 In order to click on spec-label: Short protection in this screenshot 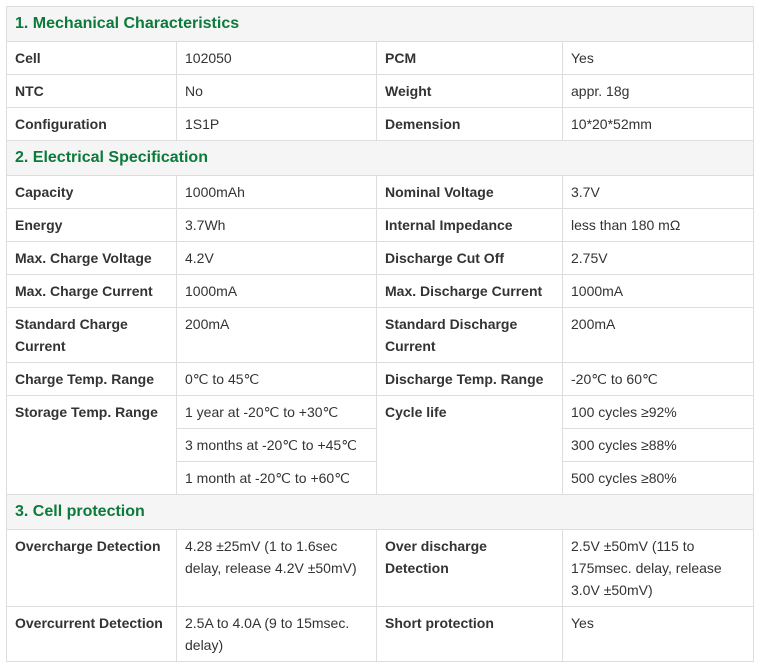, I will do `click(469, 634)`.